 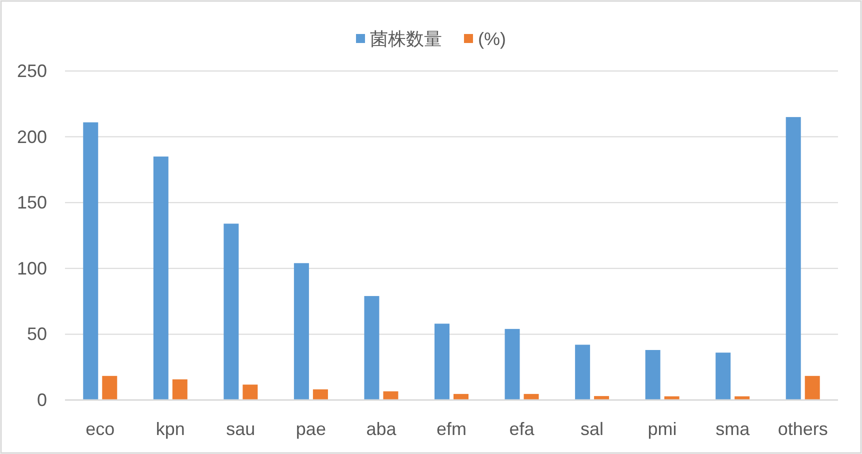 I want to click on x-tick-label: pae, so click(x=311, y=429).